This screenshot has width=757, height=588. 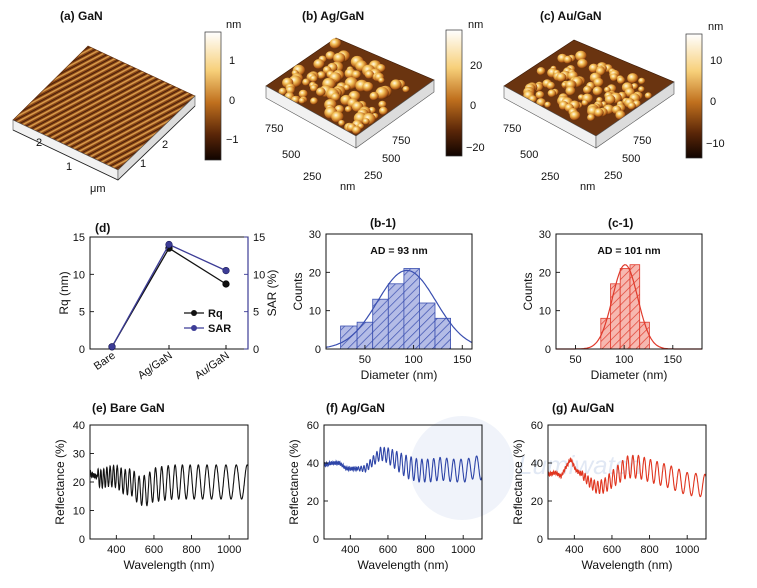 I want to click on chart-b1-ylabel: Counts, so click(x=298, y=291).